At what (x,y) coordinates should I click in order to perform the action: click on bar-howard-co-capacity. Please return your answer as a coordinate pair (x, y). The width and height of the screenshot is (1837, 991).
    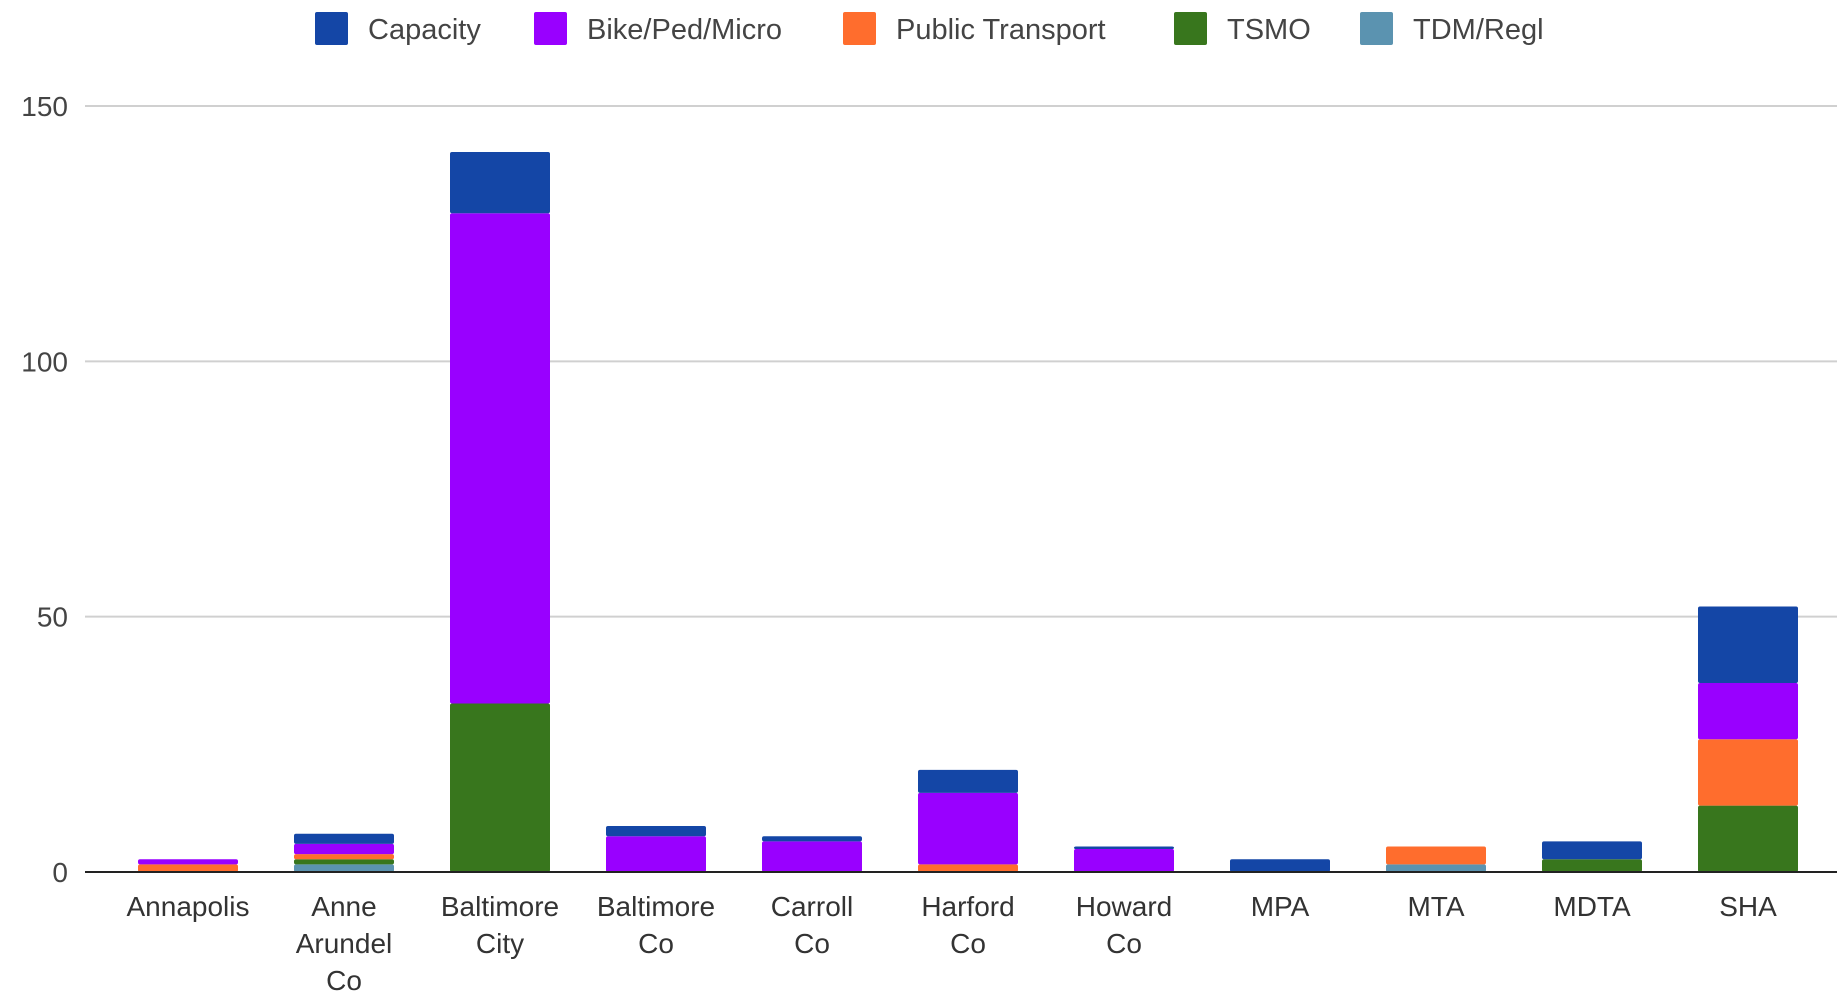
    Looking at the image, I should click on (1124, 848).